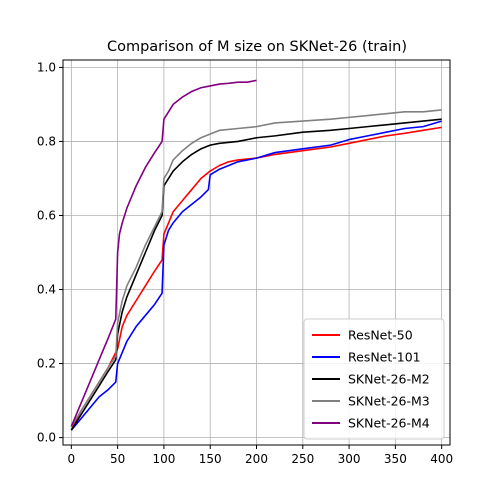 This screenshot has height=500, width=500. What do you see at coordinates (395, 459) in the screenshot?
I see `x-tick-label: 350` at bounding box center [395, 459].